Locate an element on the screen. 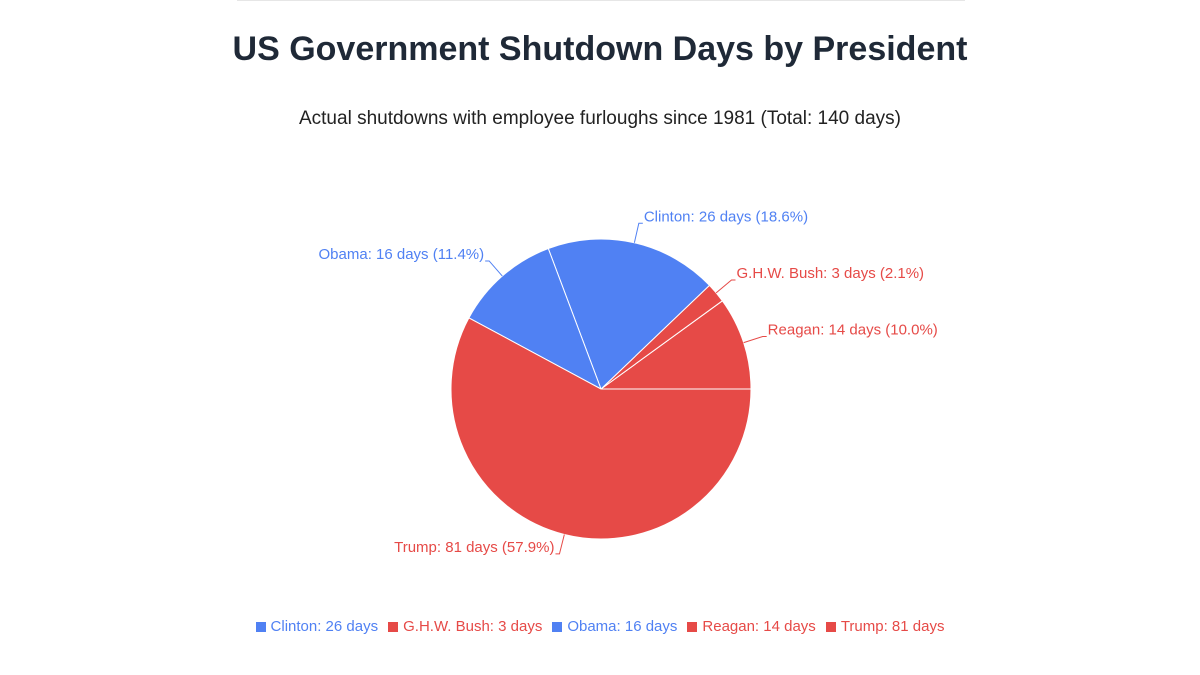  legend-label: G.H.W. Bush: 3 days is located at coordinates (473, 626).